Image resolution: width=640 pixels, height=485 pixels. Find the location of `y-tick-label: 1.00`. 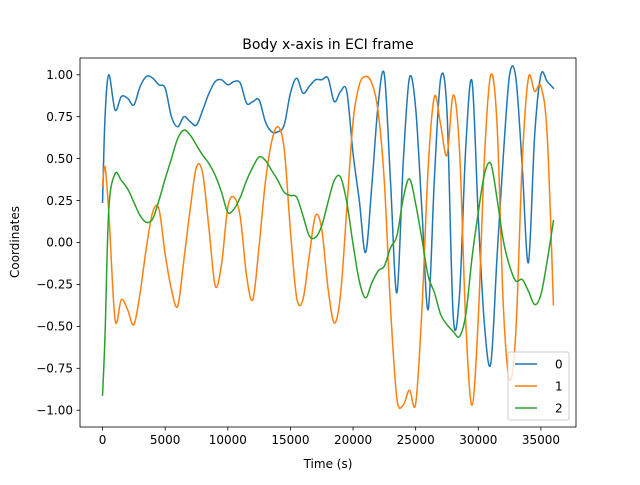

y-tick-label: 1.00 is located at coordinates (59, 75).